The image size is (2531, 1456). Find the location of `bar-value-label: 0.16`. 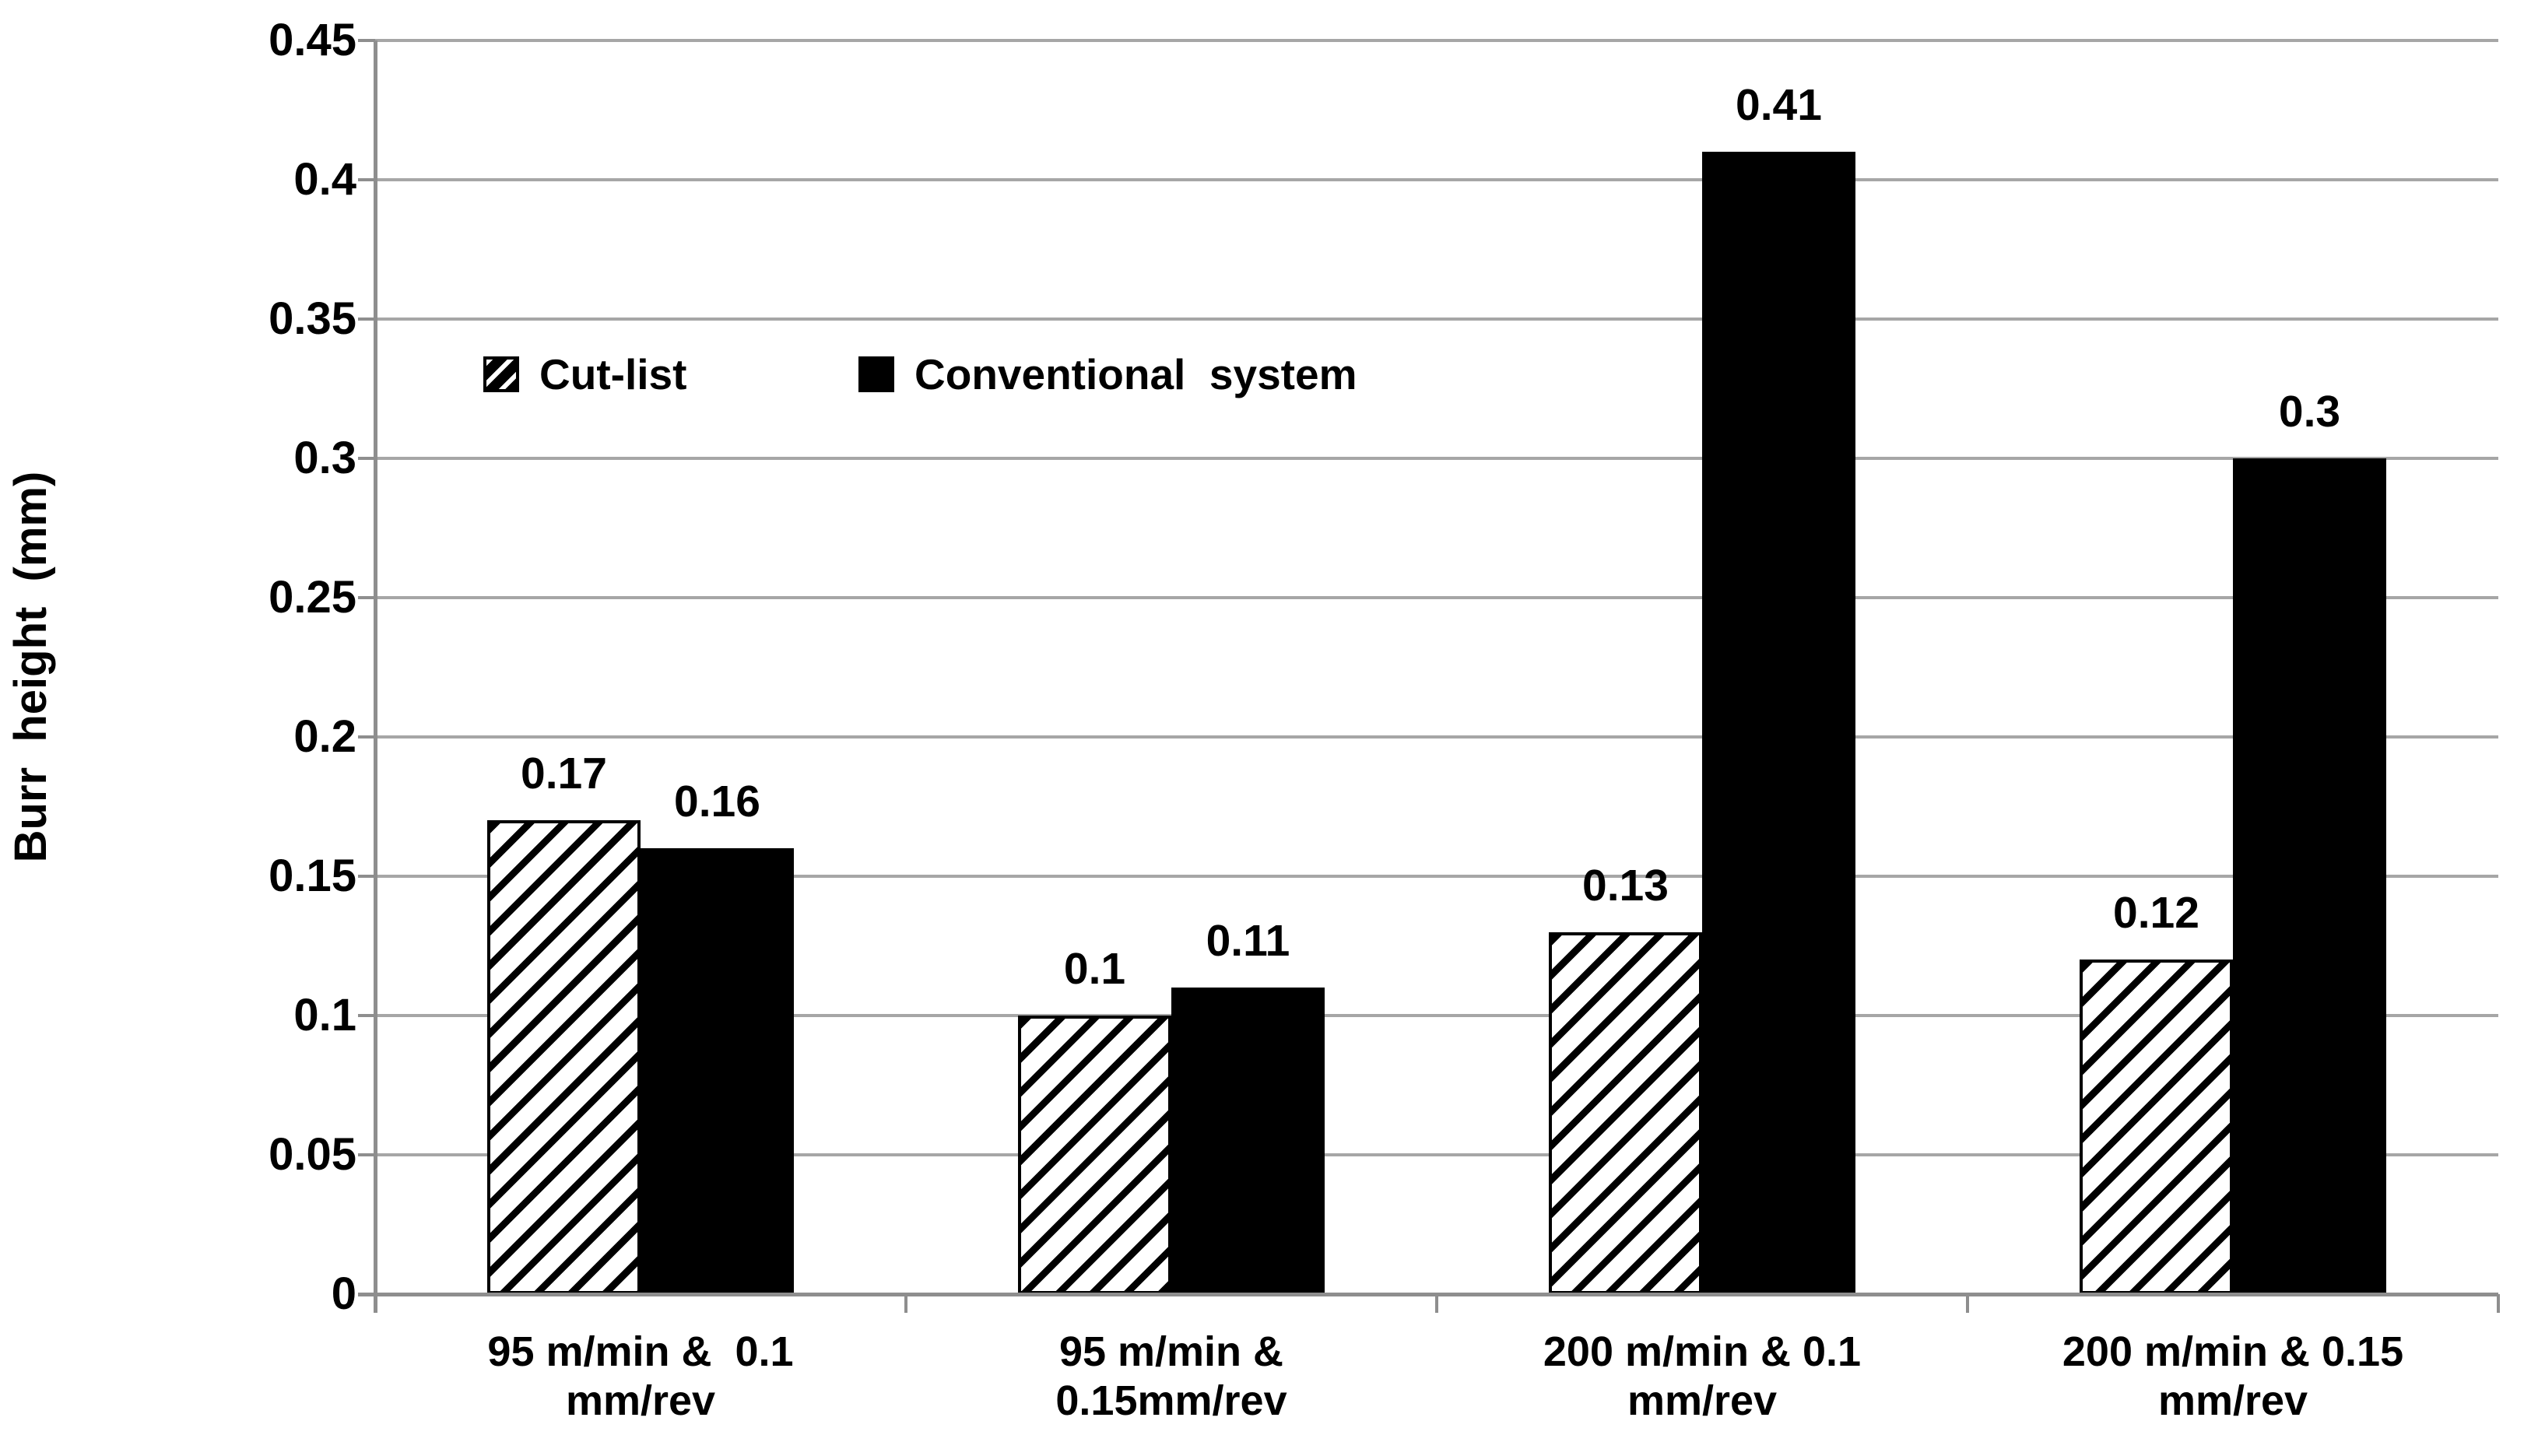

bar-value-label: 0.16 is located at coordinates (717, 802).